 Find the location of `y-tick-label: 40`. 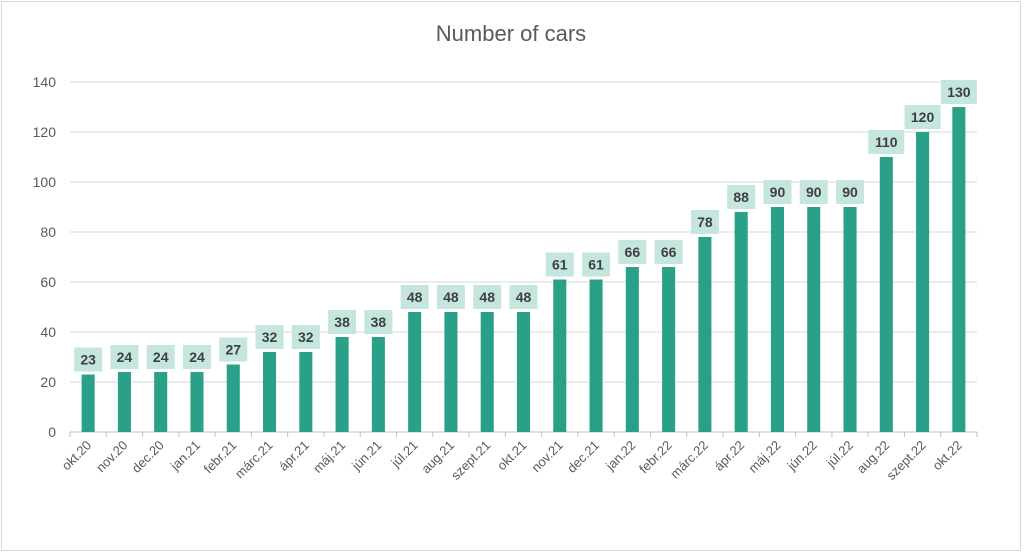

y-tick-label: 40 is located at coordinates (48, 332).